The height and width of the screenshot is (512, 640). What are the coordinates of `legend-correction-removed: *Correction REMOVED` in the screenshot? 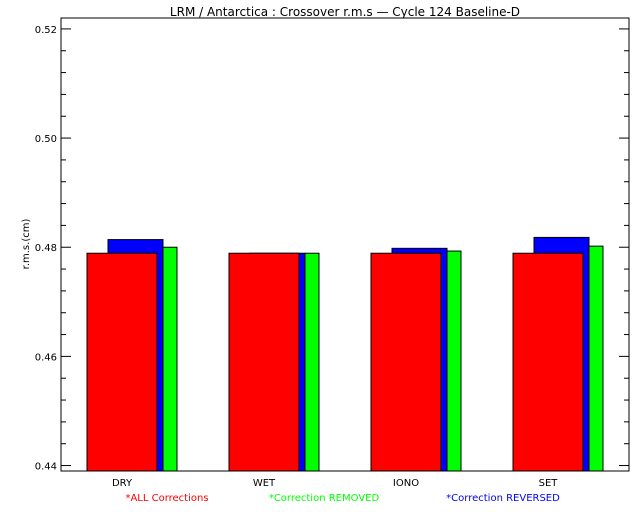 It's located at (324, 498).